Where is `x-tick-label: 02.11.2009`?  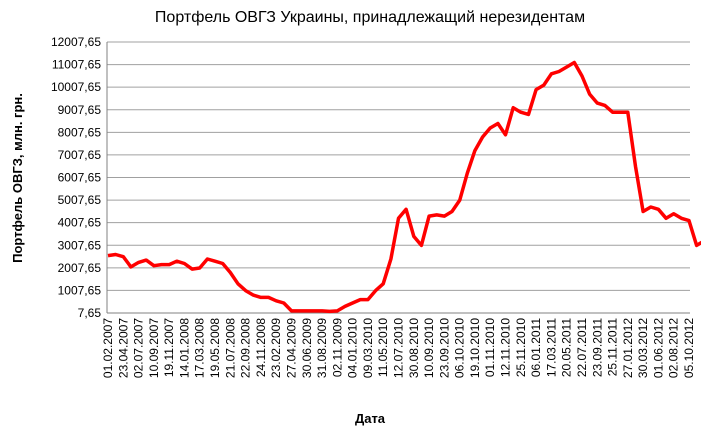 x-tick-label: 02.11.2009 is located at coordinates (337, 347).